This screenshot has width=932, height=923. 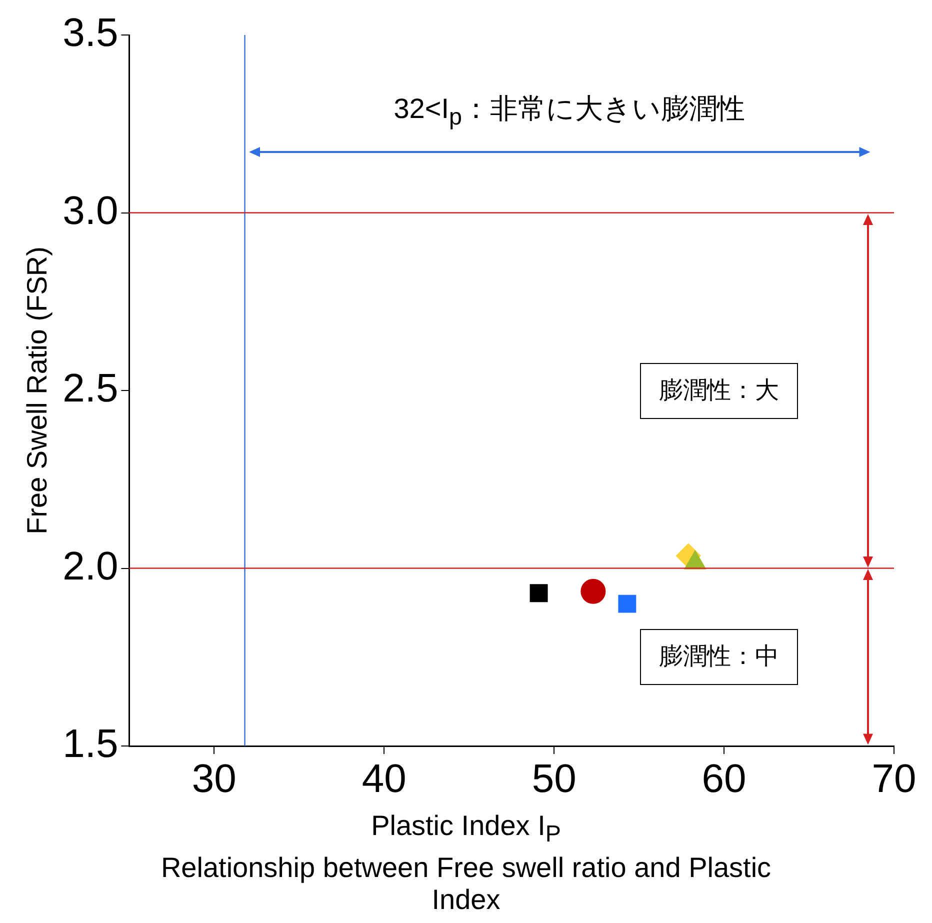 What do you see at coordinates (90, 388) in the screenshot?
I see `y-tick-label: 2.5` at bounding box center [90, 388].